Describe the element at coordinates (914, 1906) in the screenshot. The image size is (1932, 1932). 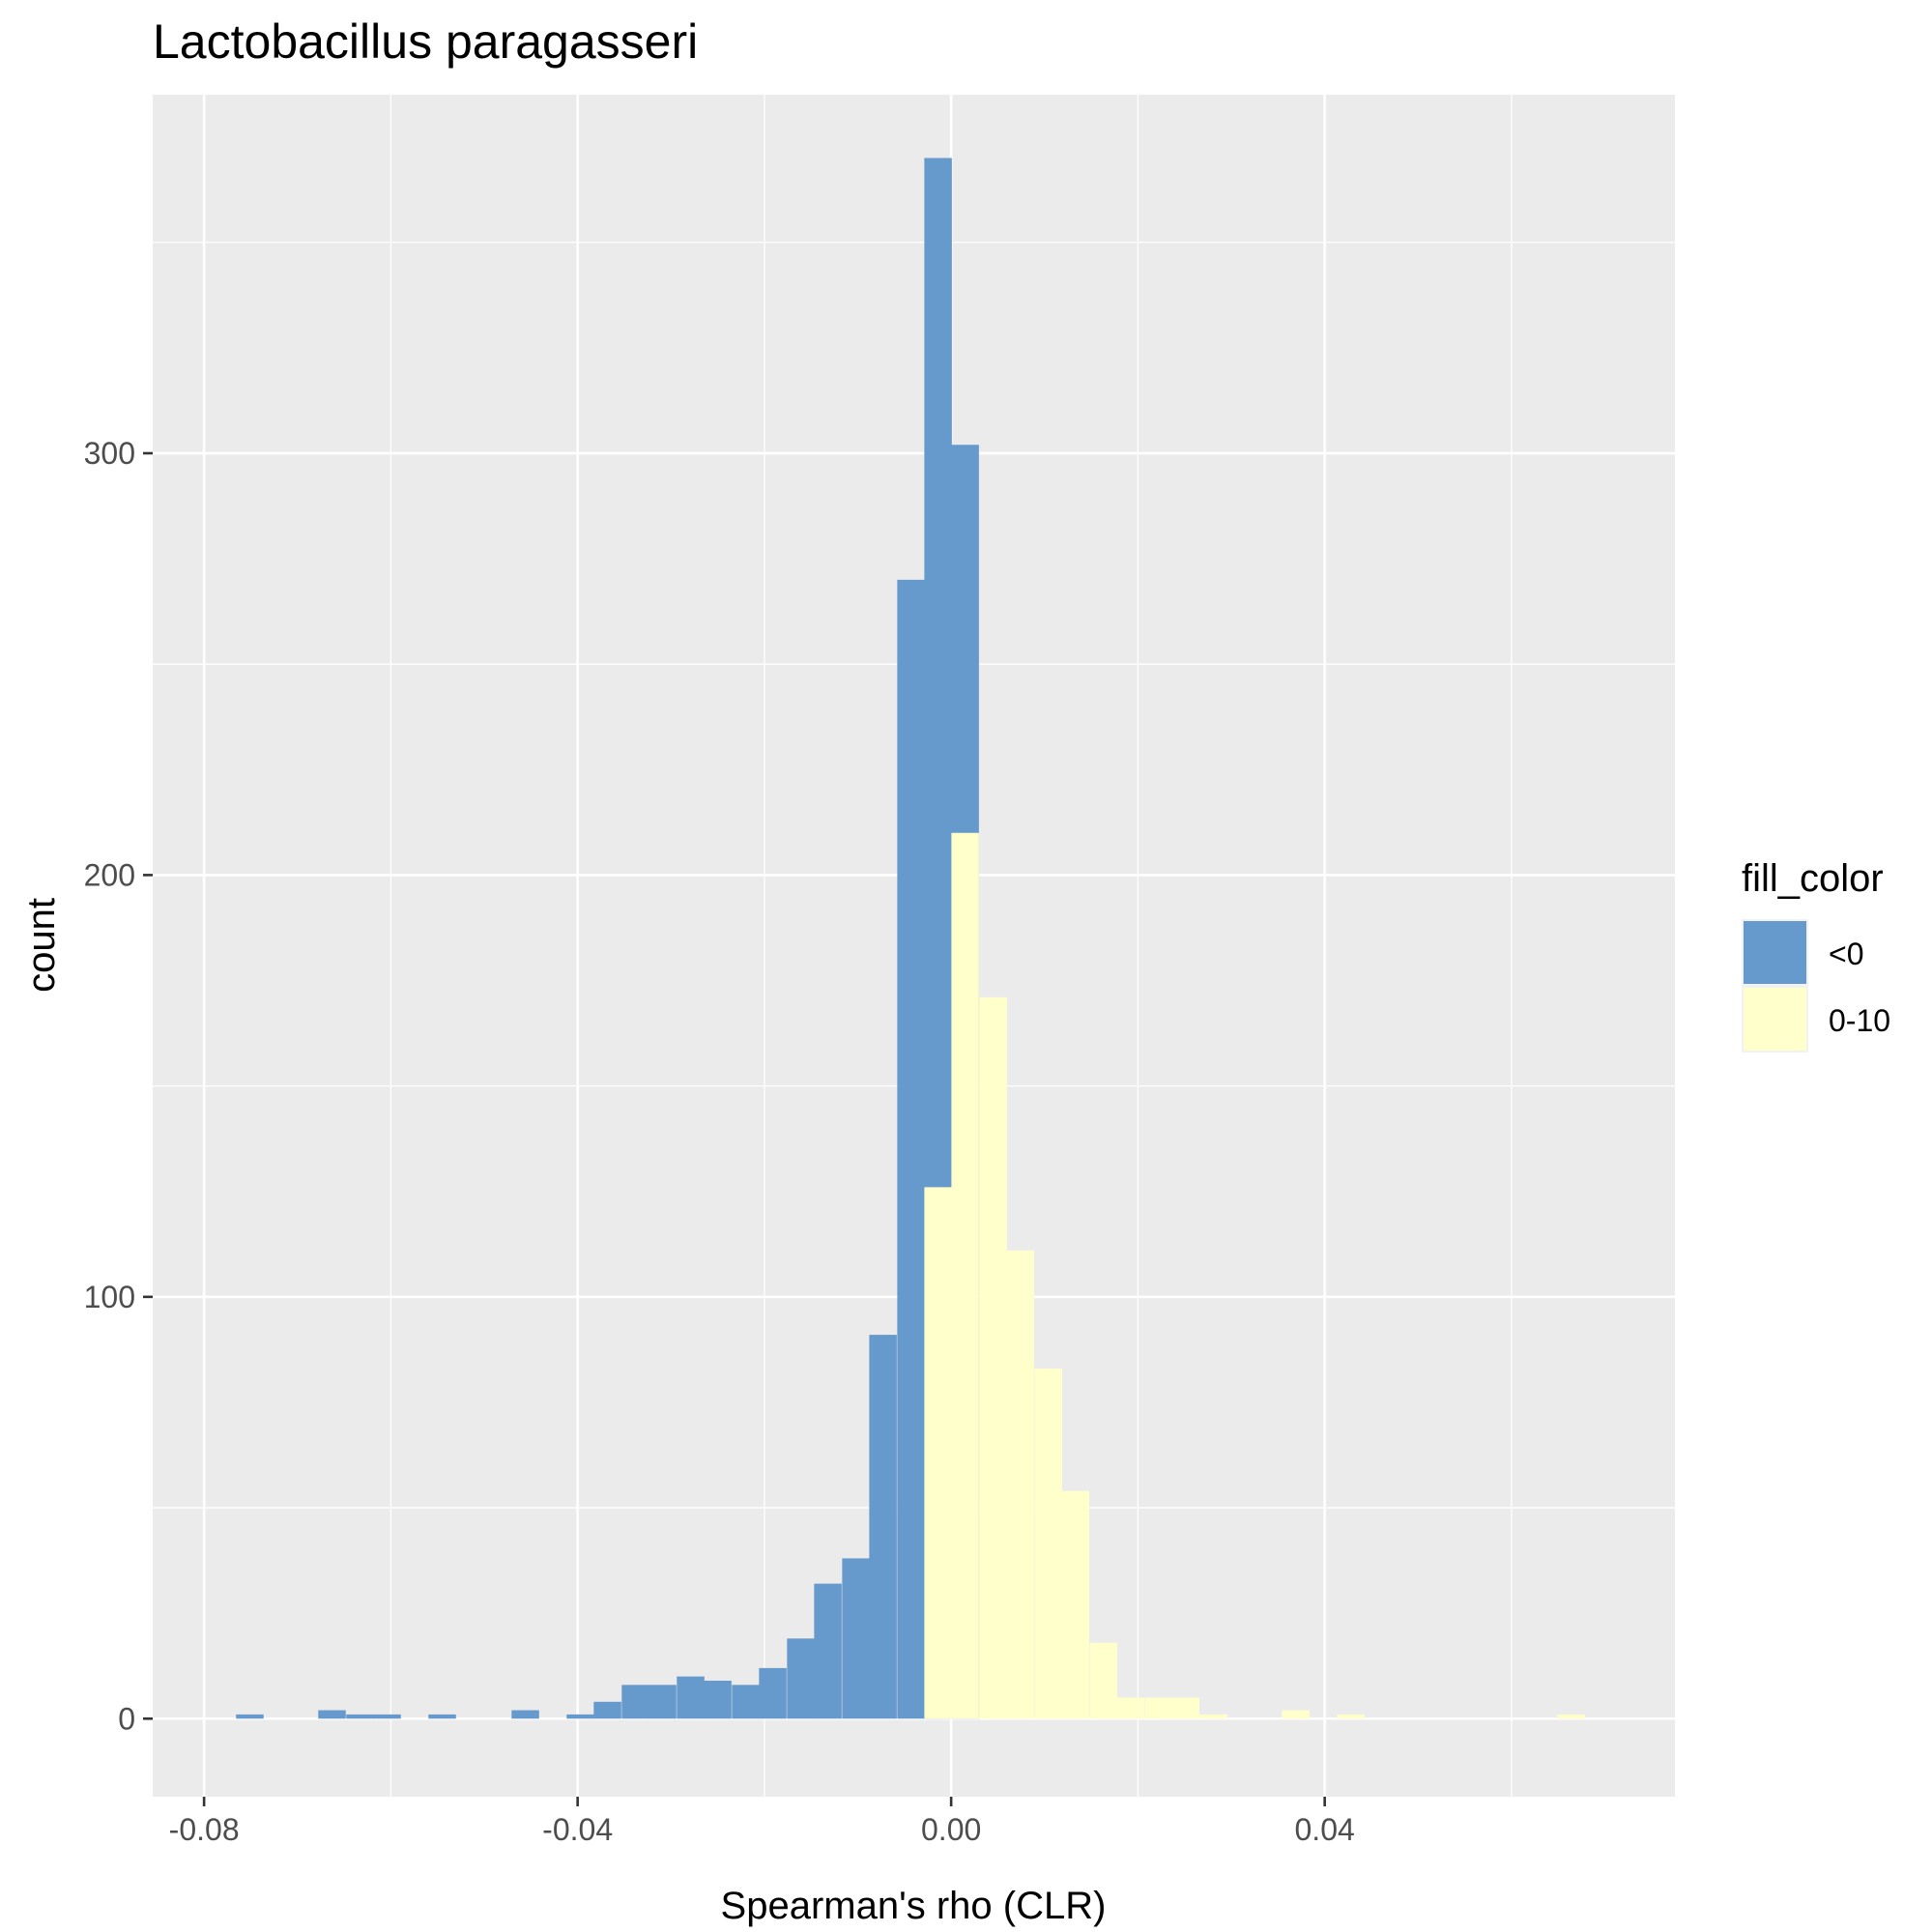
I see `x-axis-label: Spearman's rho (CLR)` at that location.